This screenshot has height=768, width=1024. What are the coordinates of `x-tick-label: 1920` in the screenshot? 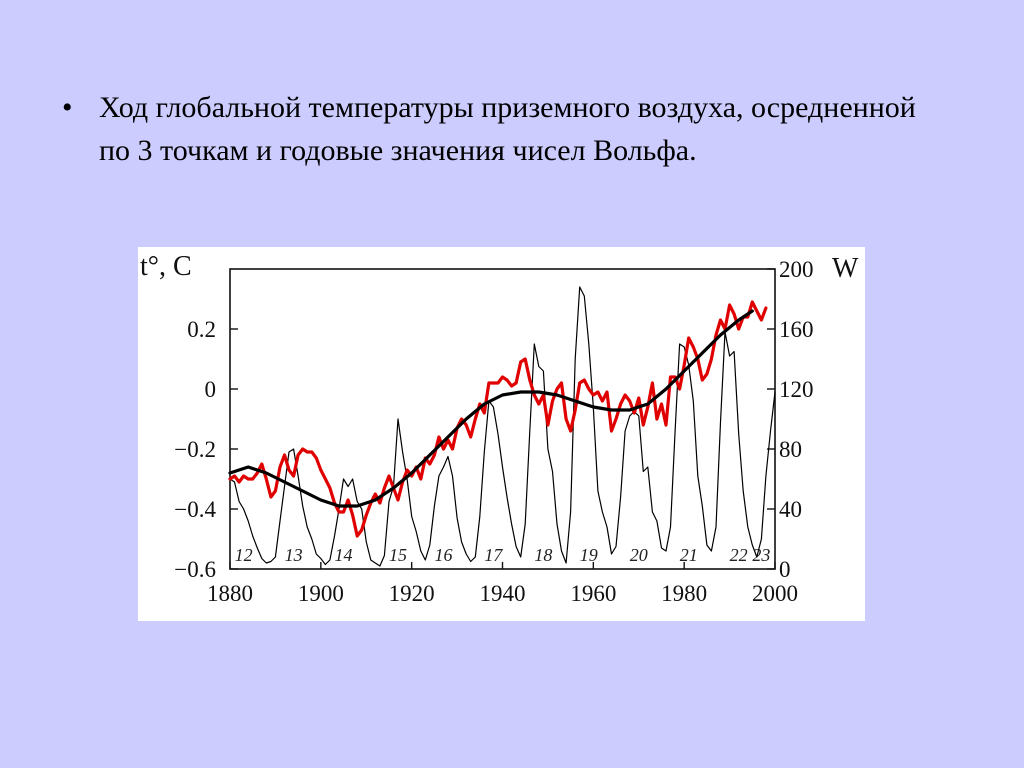 It's located at (412, 593).